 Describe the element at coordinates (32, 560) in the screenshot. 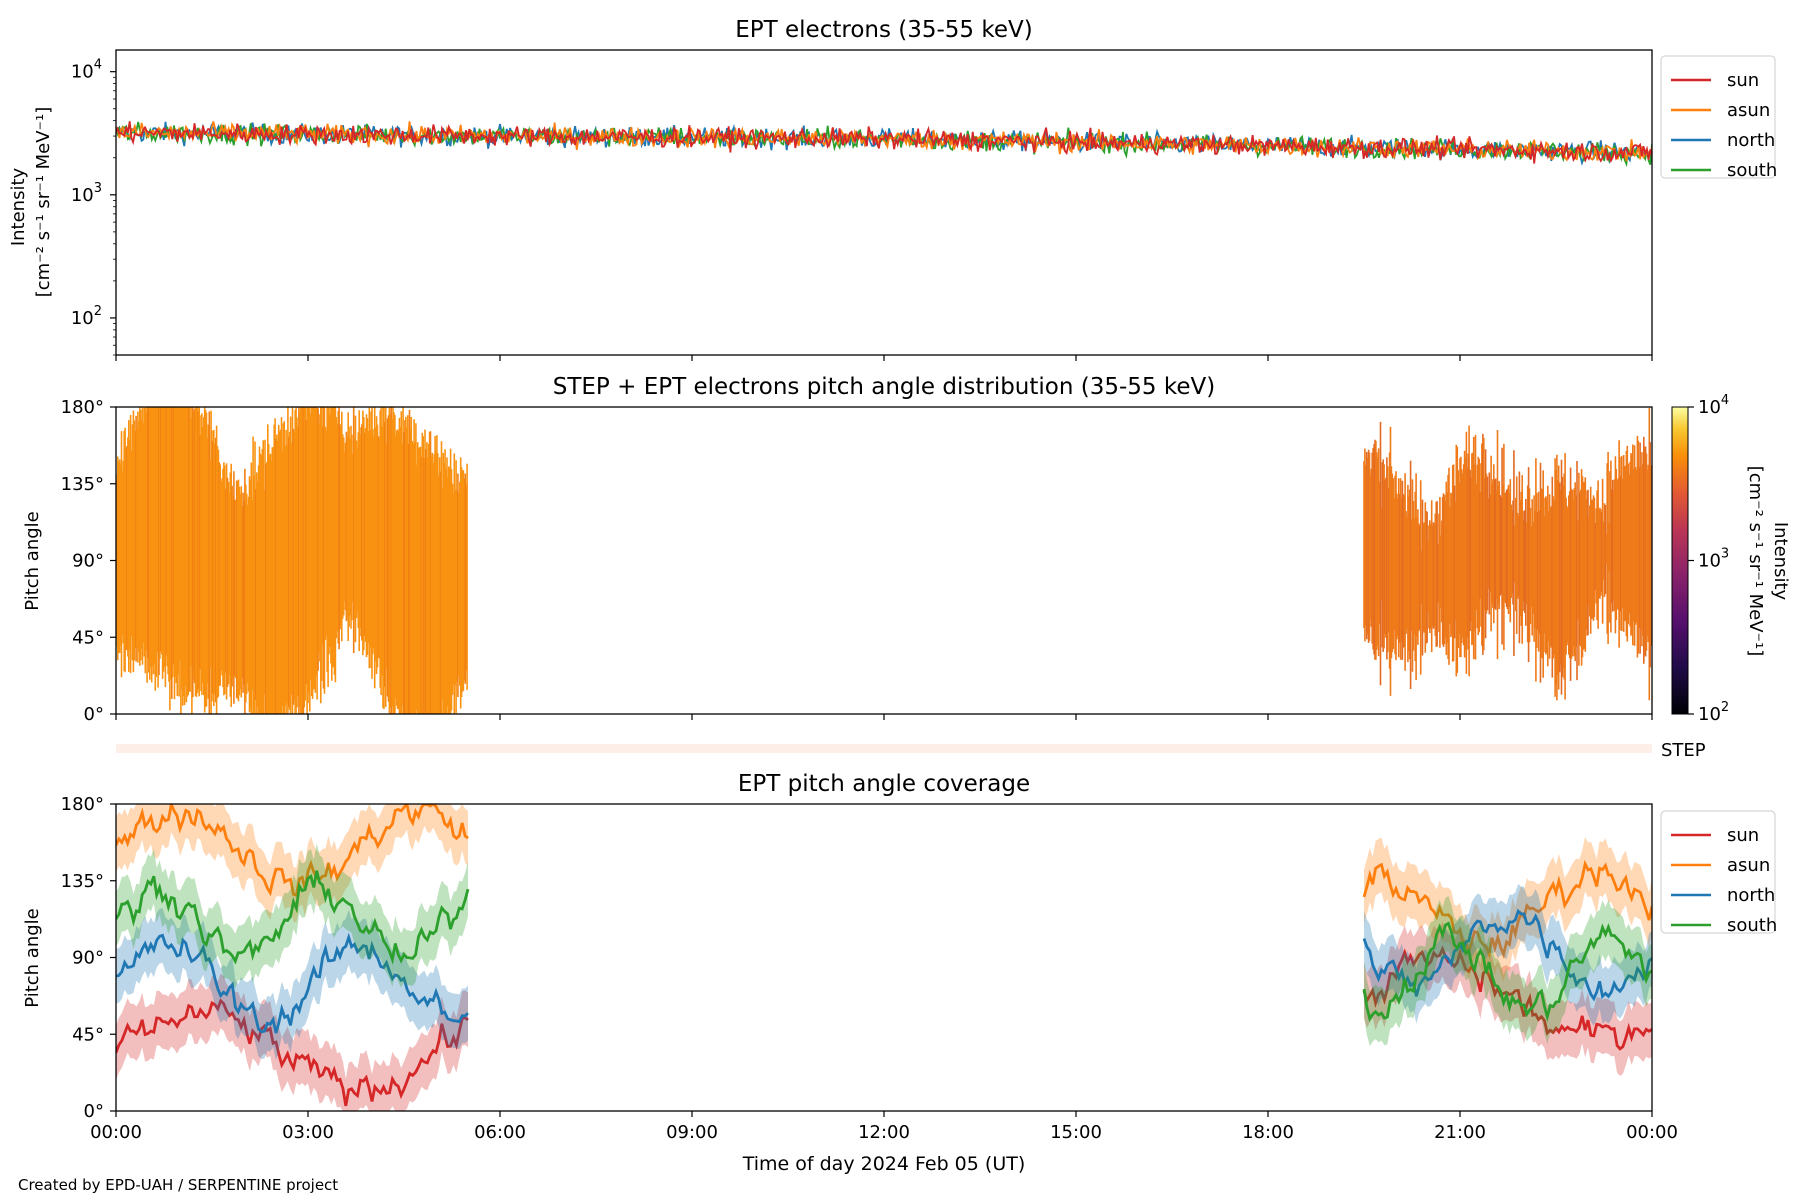

I see `panel2-ylabel: Pitch angle` at that location.